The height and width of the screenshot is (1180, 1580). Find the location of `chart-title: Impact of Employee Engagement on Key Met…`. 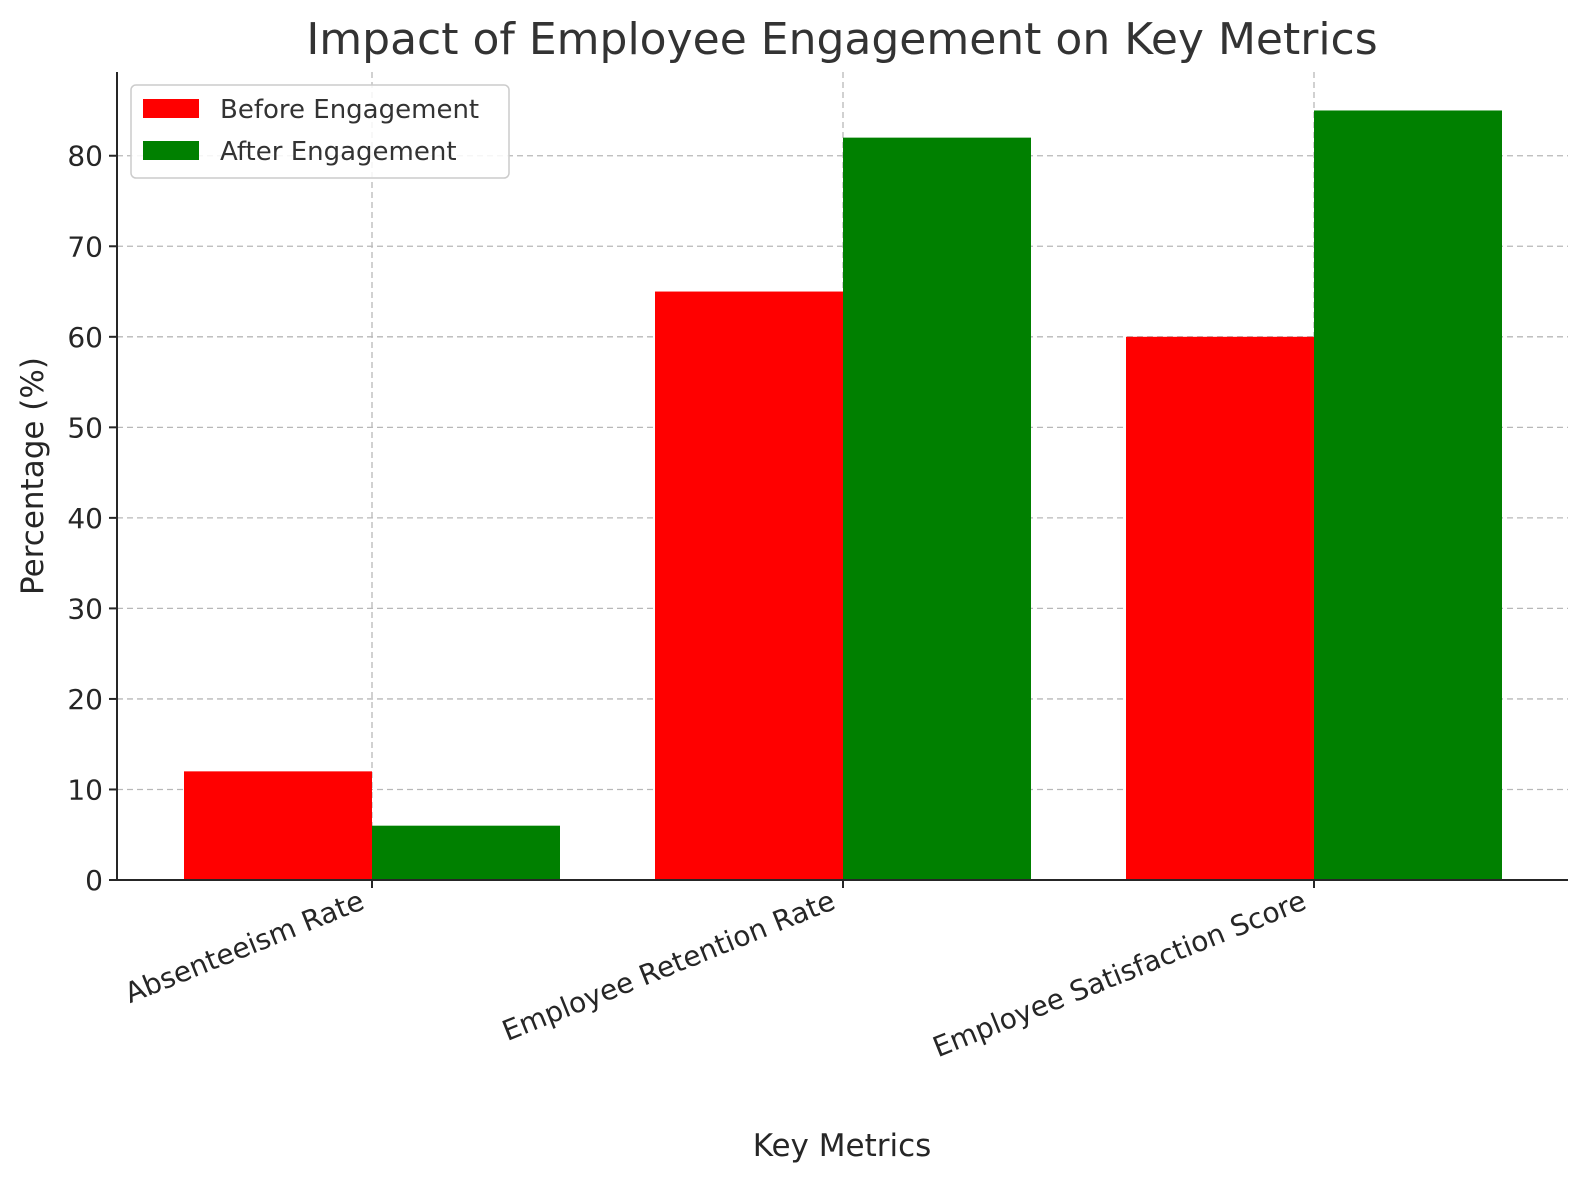

chart-title: Impact of Employee Engagement on Key Met… is located at coordinates (841, 39).